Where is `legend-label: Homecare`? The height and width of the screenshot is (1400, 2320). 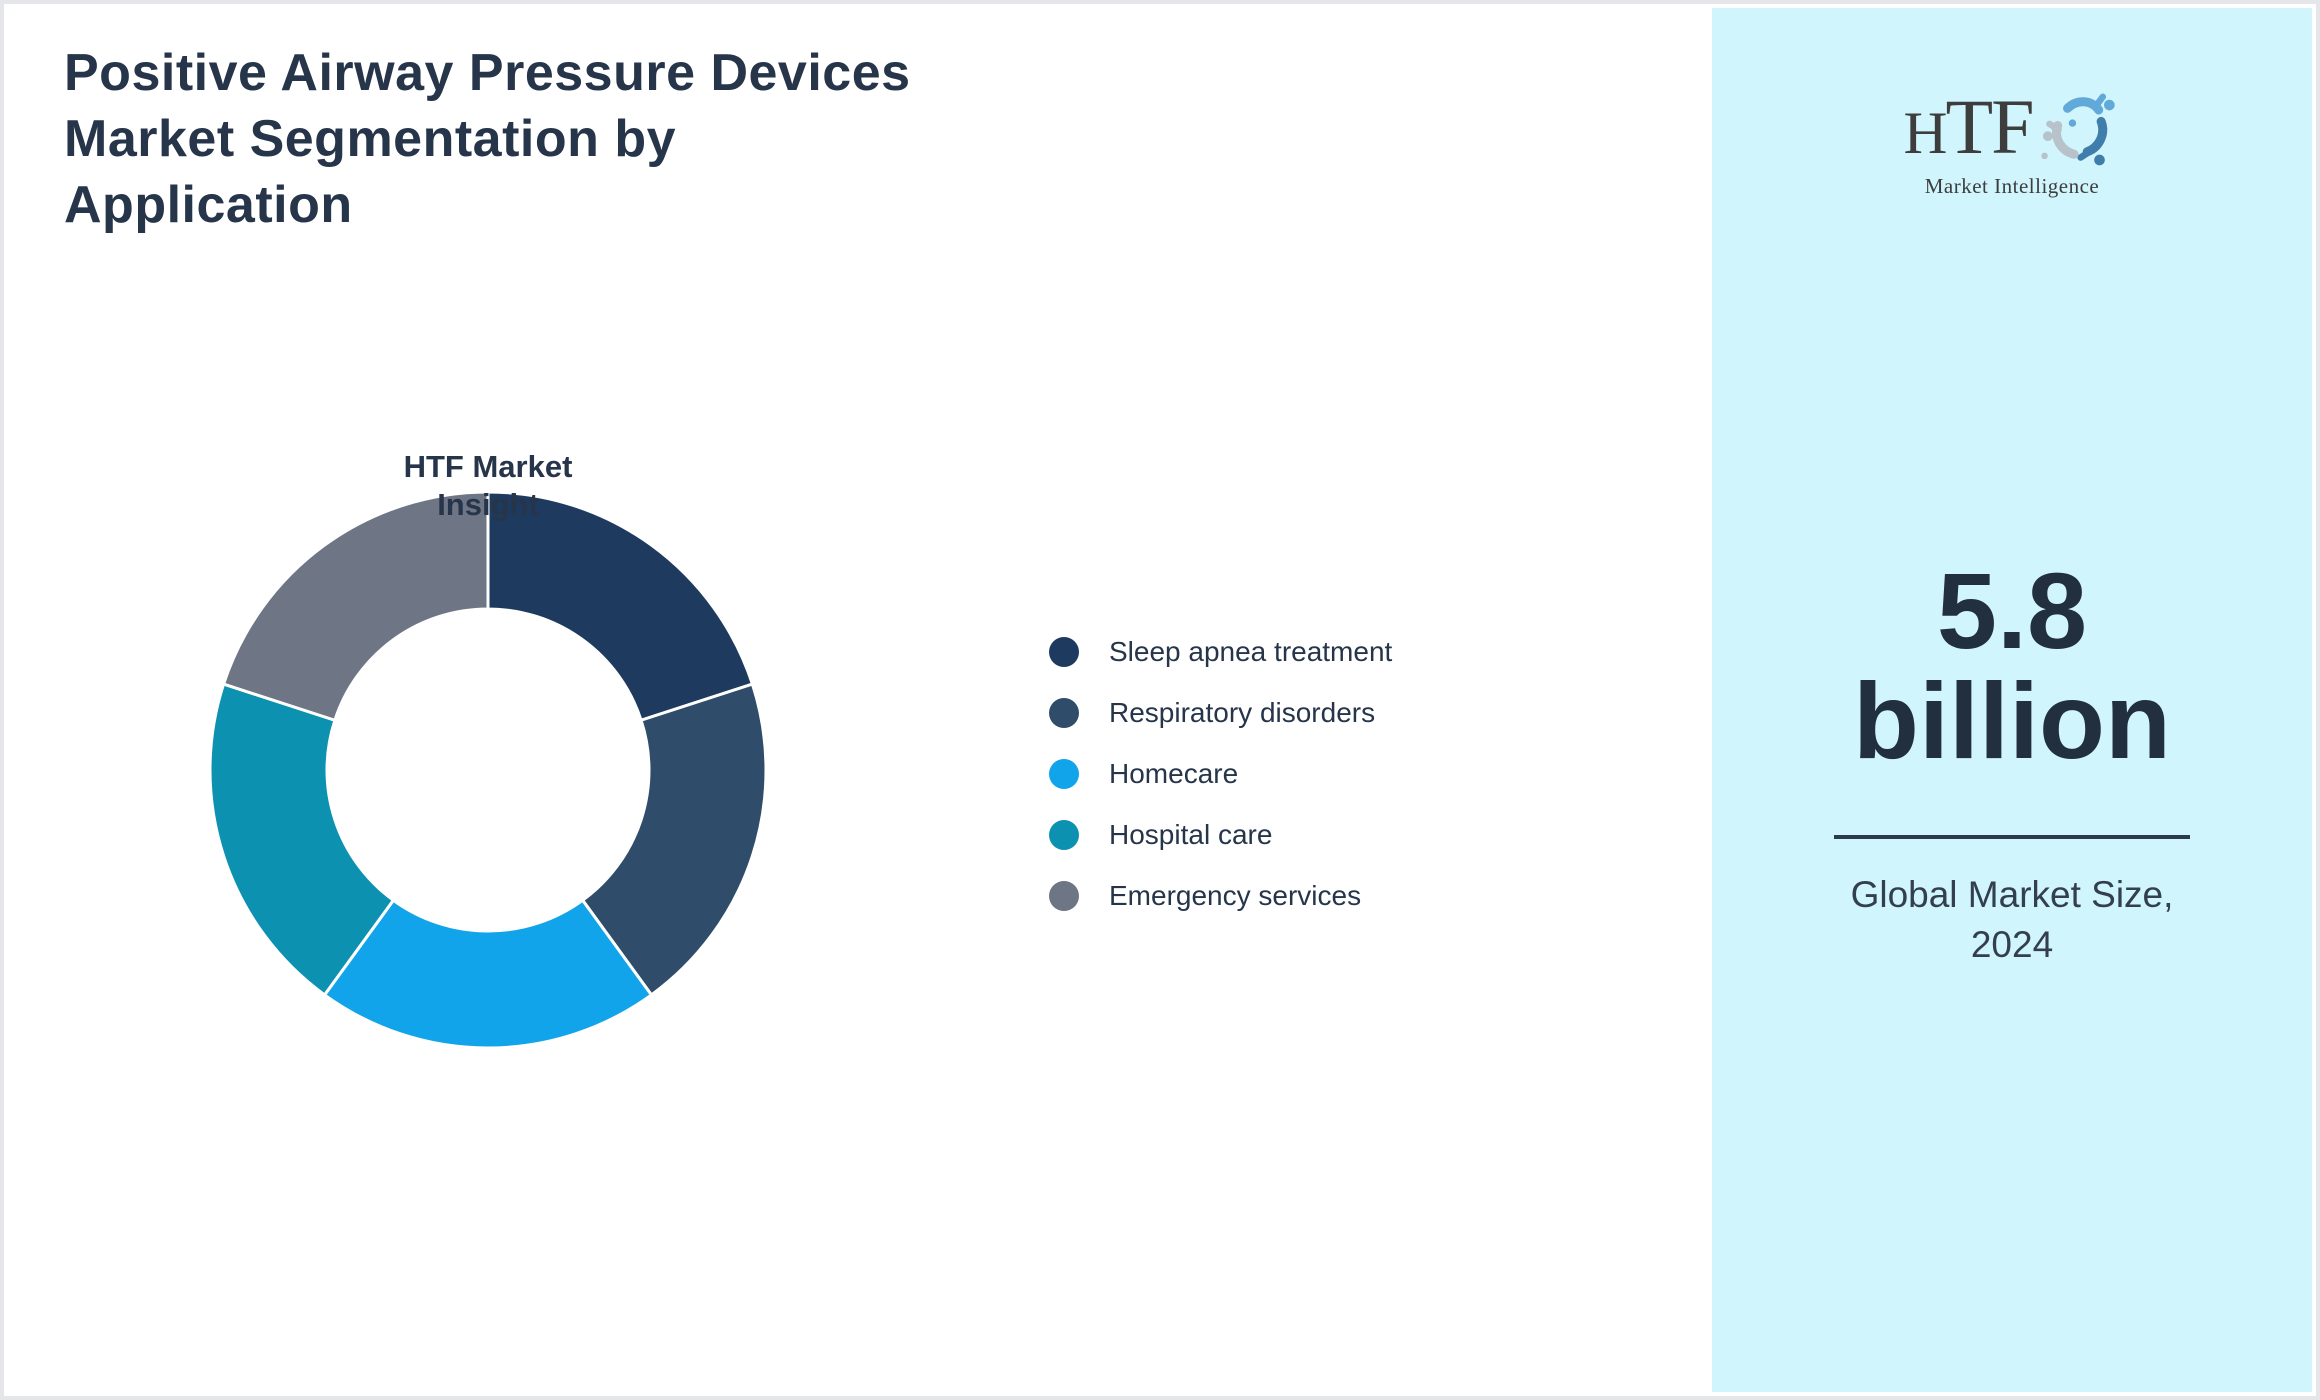
legend-label: Homecare is located at coordinates (1174, 773).